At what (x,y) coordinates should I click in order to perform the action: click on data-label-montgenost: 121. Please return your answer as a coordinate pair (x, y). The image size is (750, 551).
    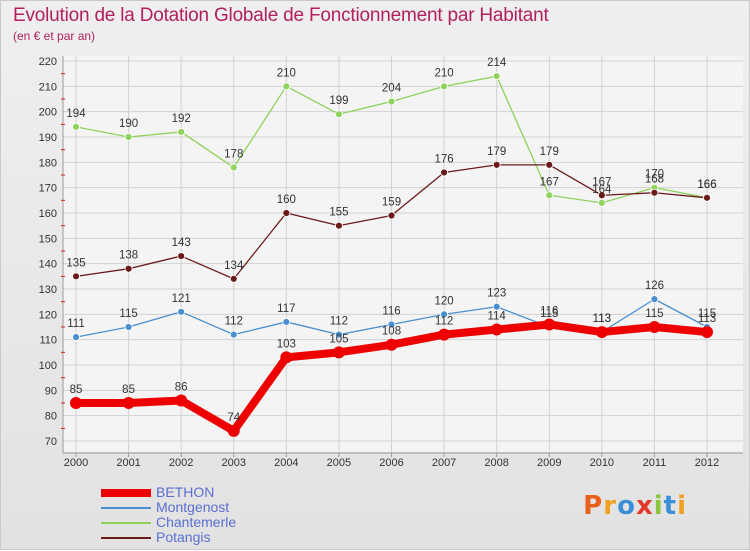
    Looking at the image, I should click on (181, 299).